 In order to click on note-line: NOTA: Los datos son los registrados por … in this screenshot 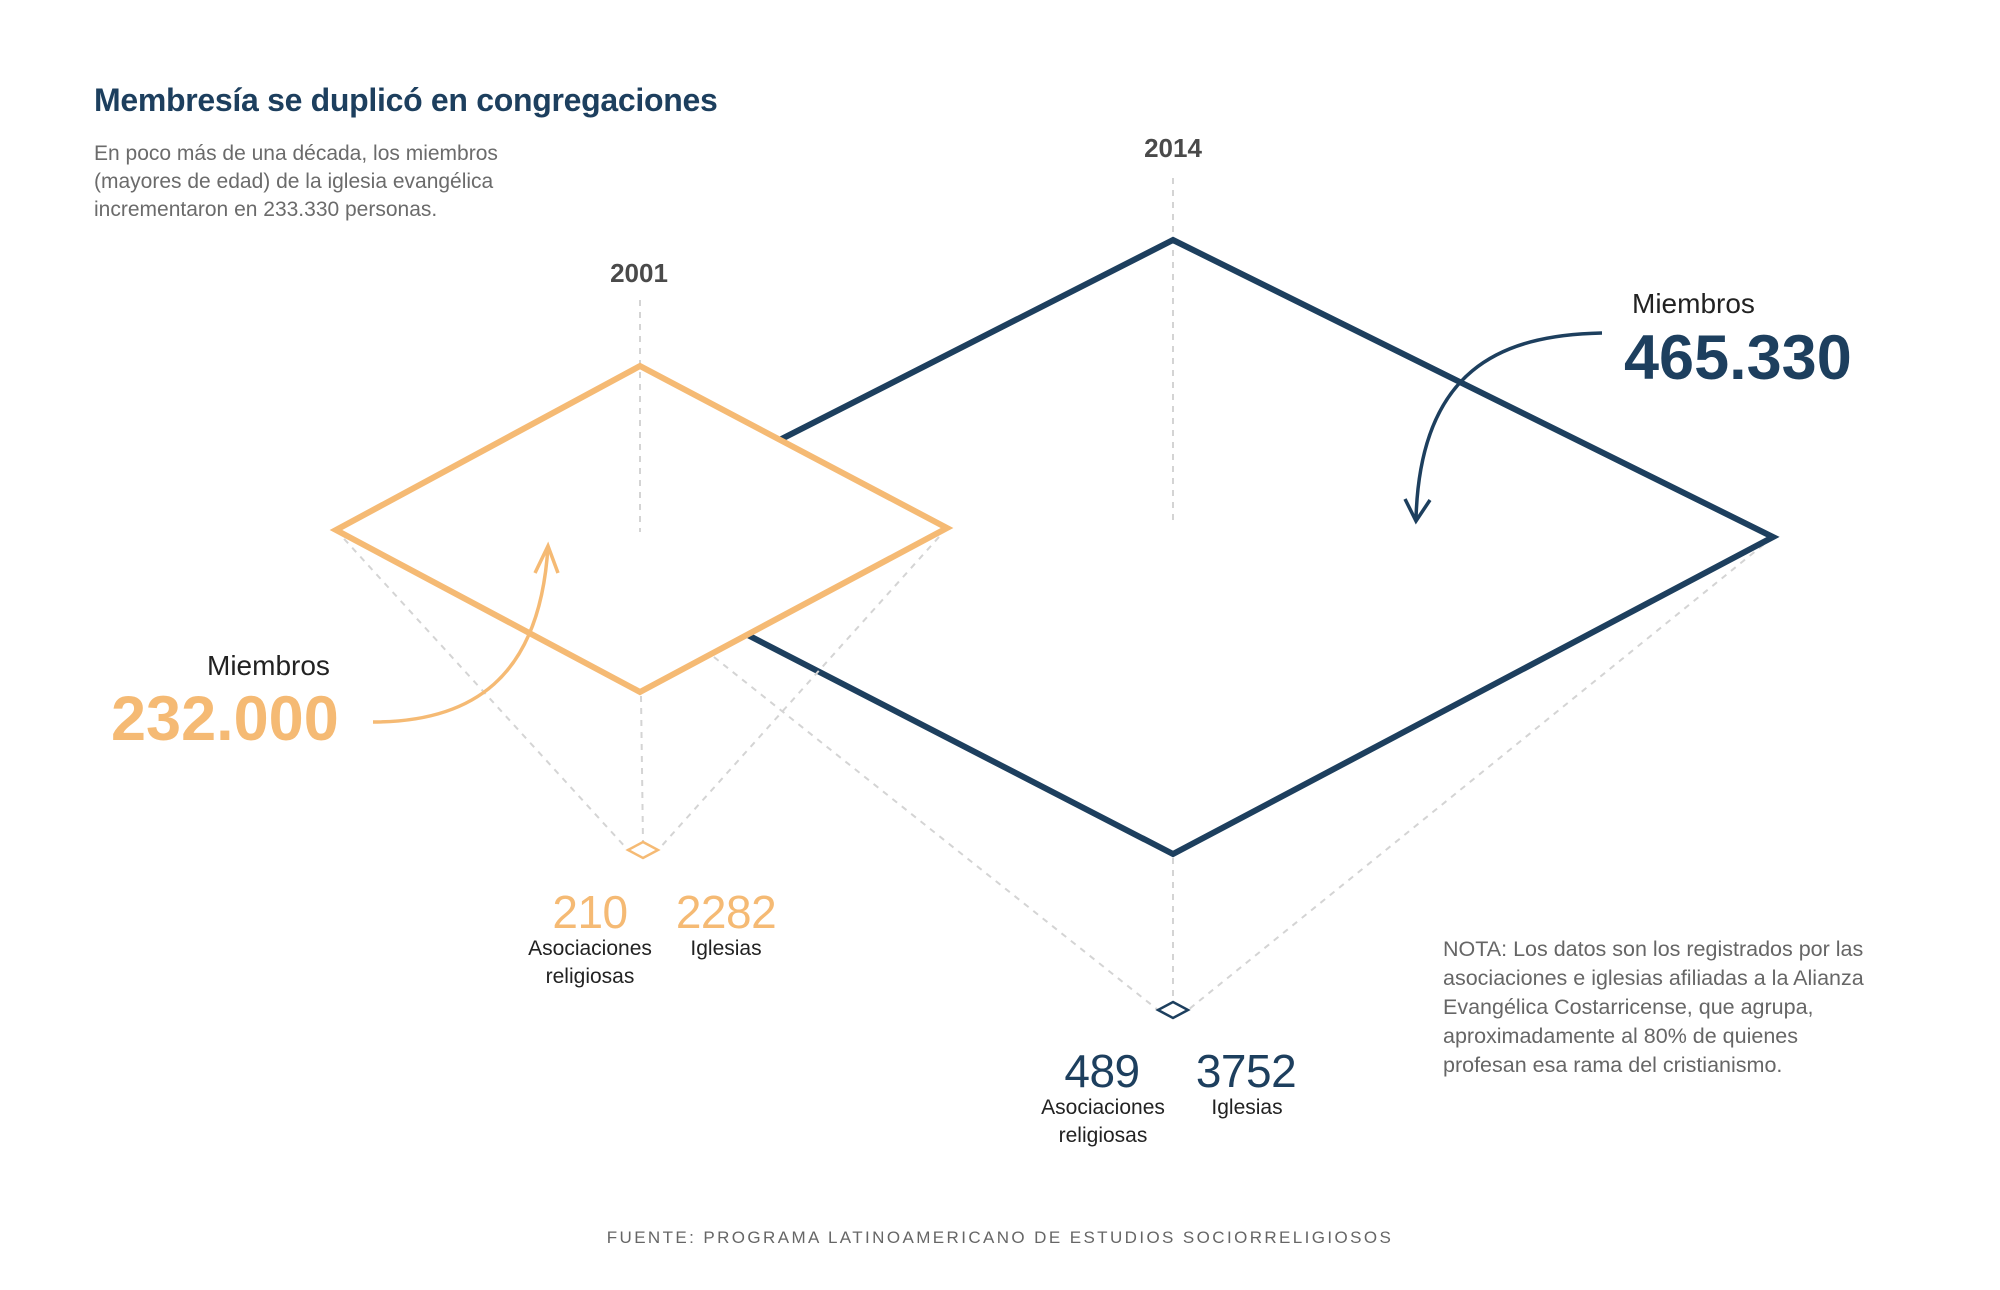, I will do `click(1653, 949)`.